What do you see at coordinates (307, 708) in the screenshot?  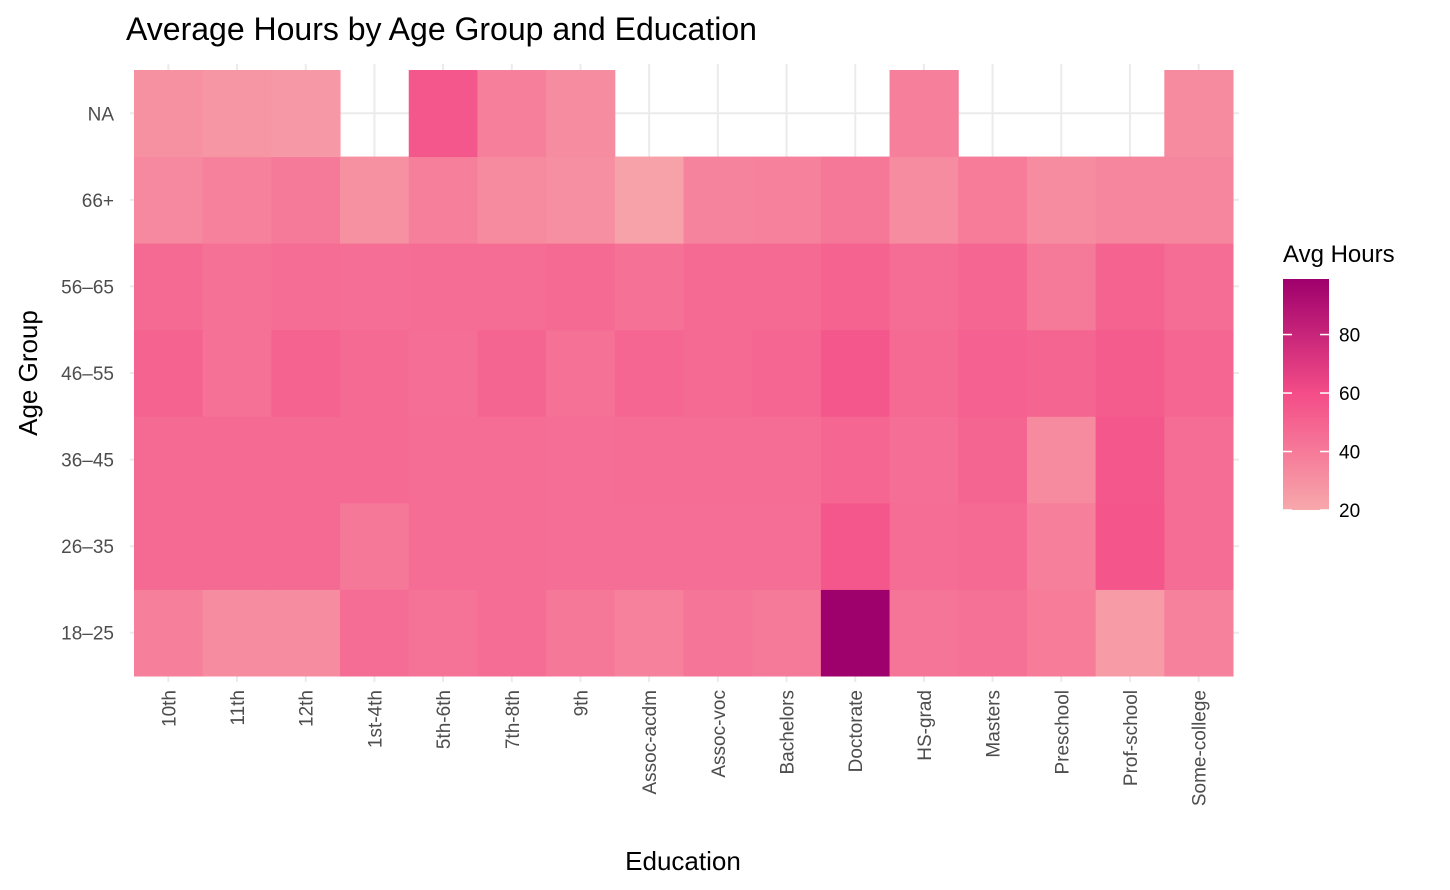 I see `x-tick-label: 12th` at bounding box center [307, 708].